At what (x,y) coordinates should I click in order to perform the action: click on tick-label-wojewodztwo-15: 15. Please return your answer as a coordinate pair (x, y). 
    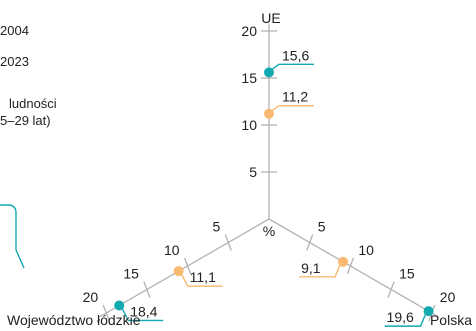
    Looking at the image, I should click on (131, 274).